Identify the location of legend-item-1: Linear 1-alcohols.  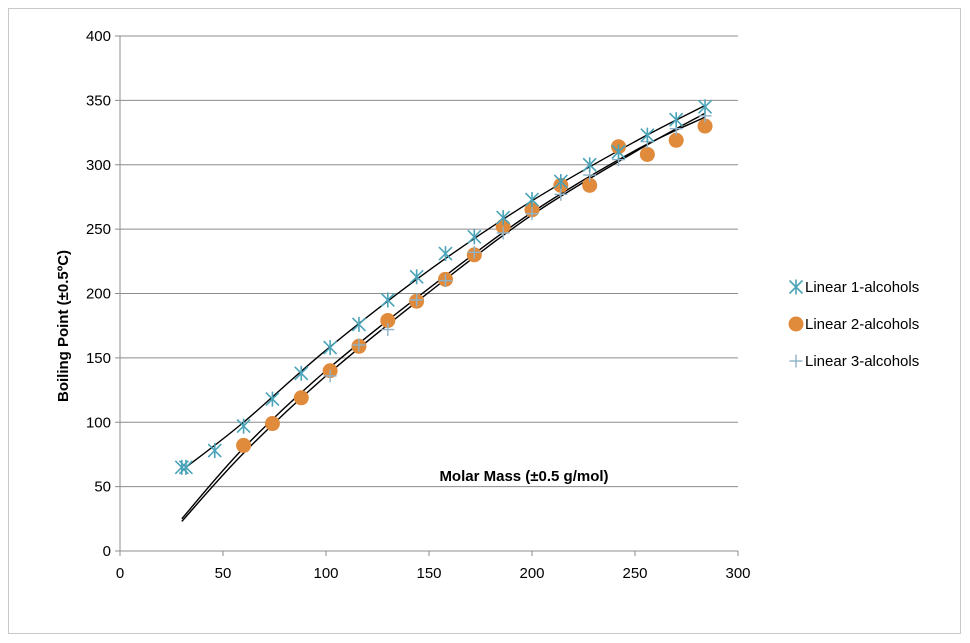
(853, 287).